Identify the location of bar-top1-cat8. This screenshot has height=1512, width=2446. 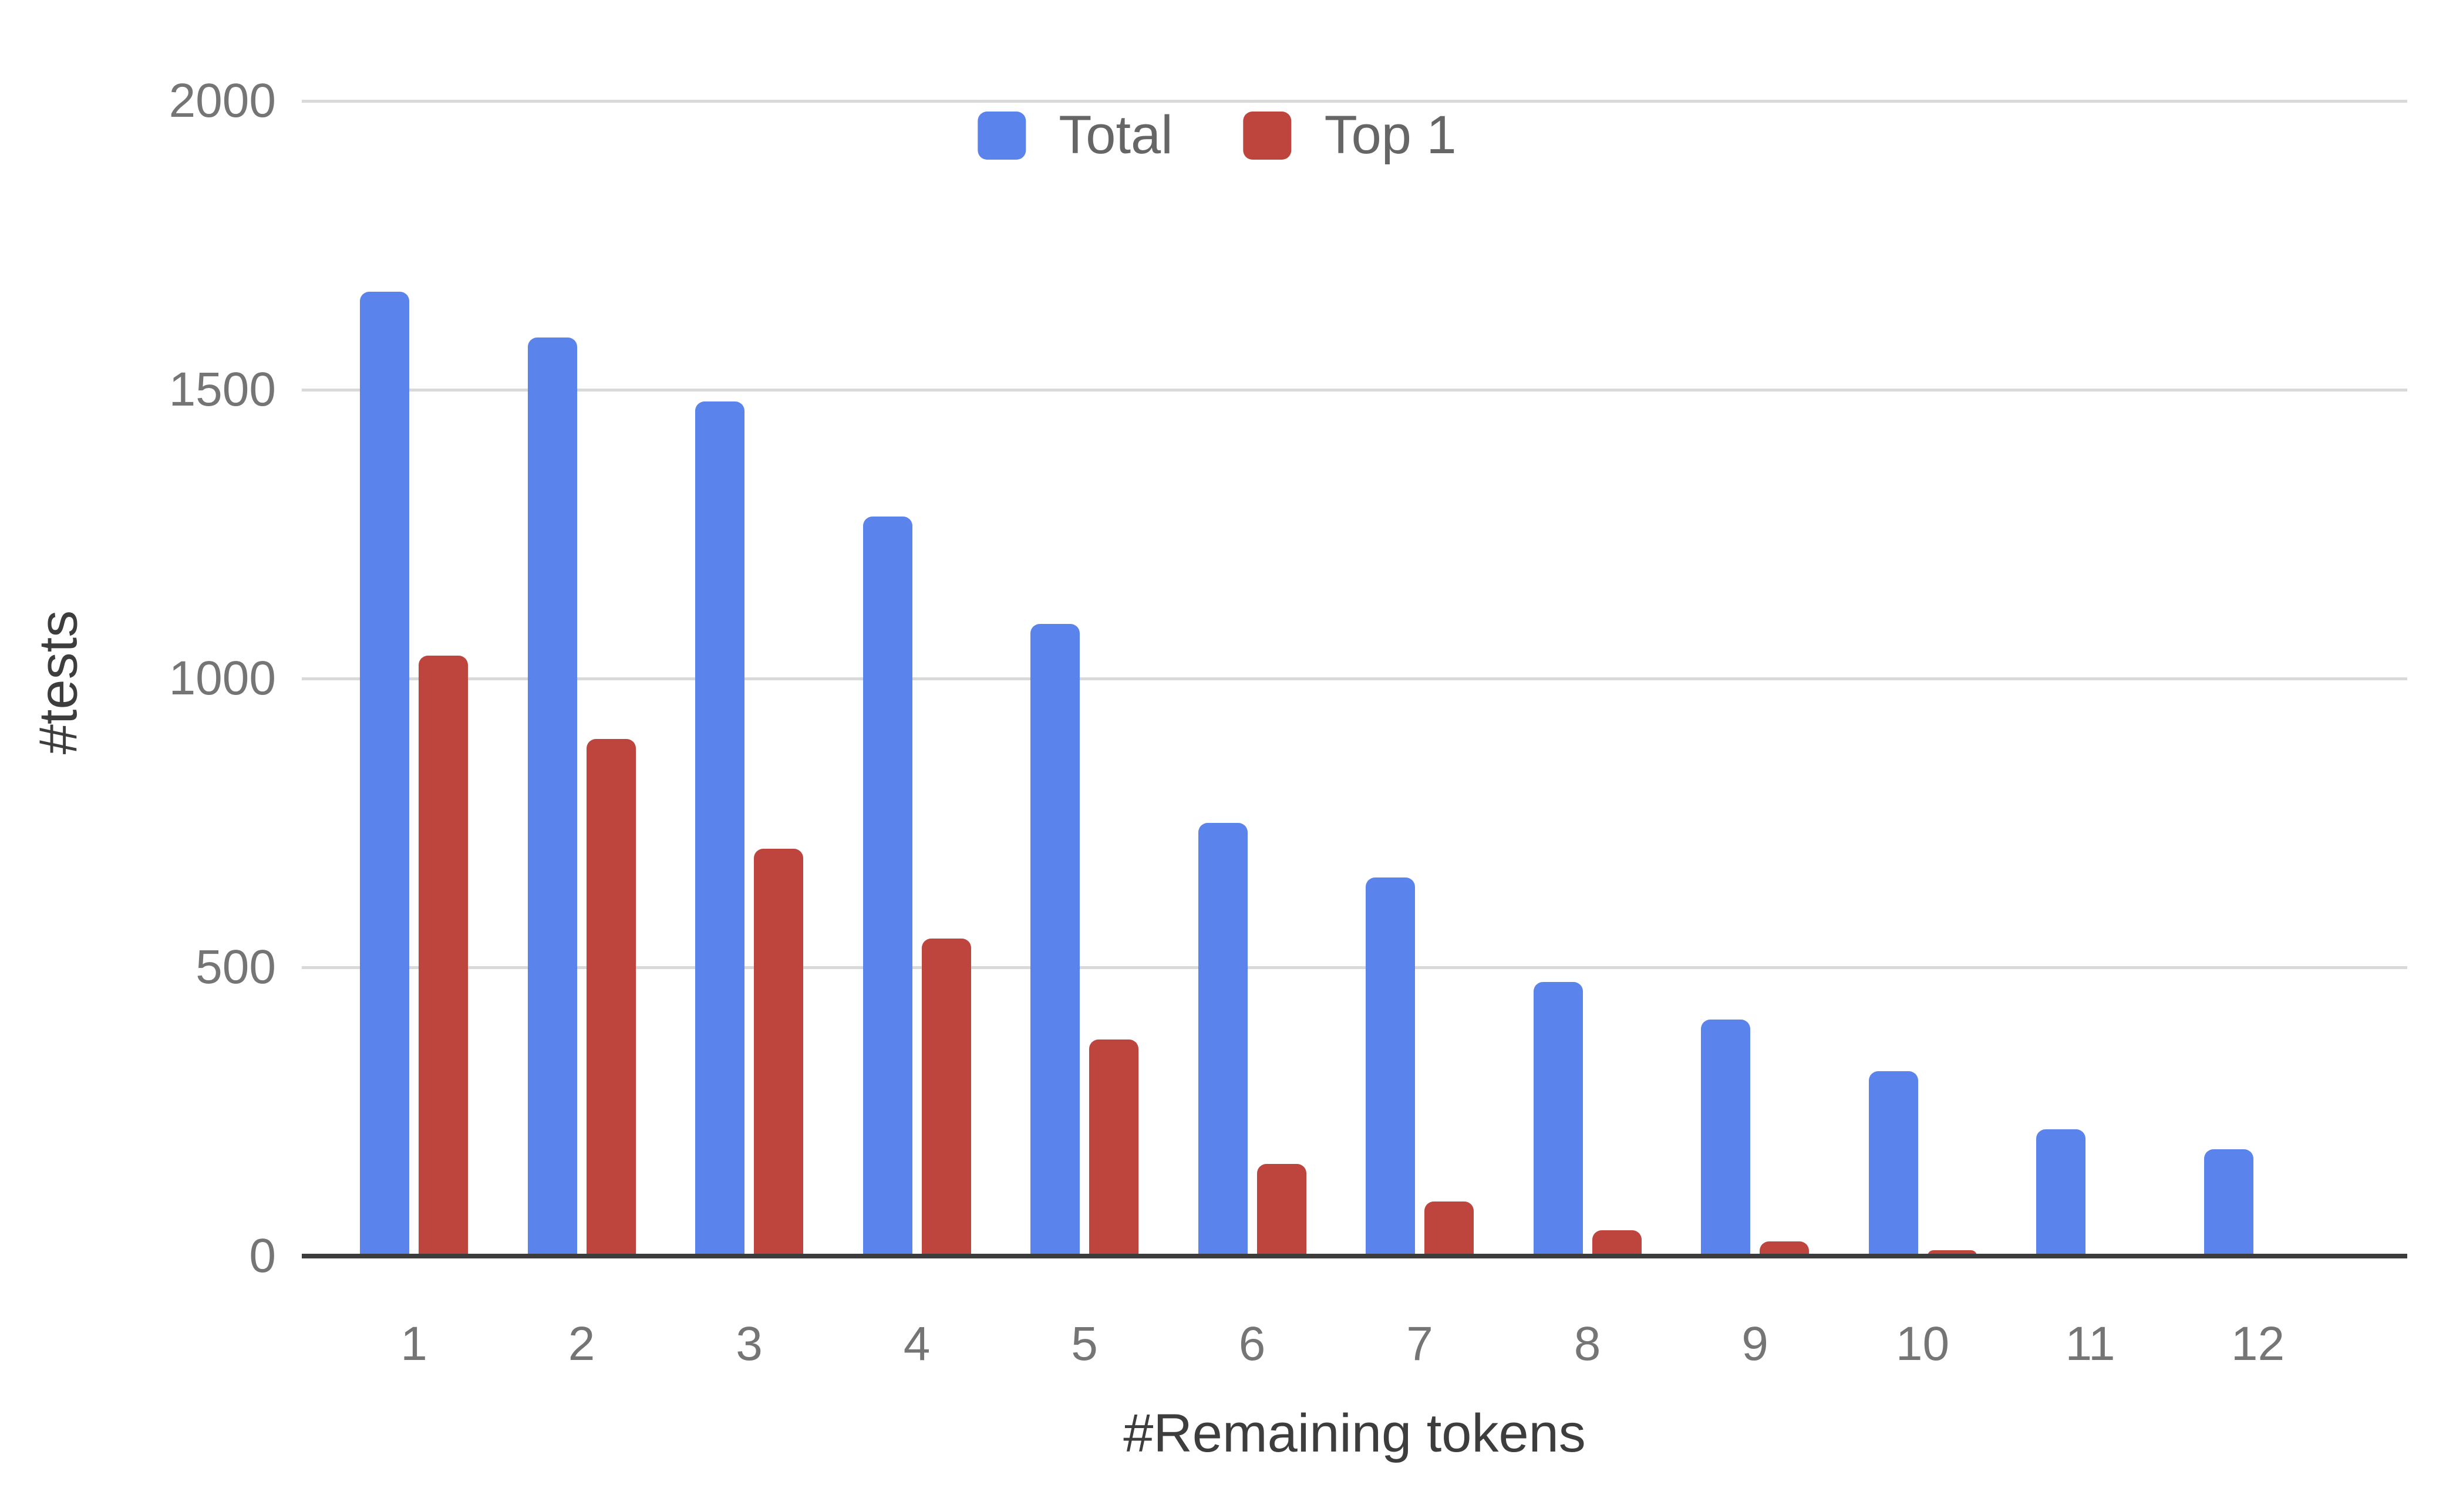
(1617, 1243).